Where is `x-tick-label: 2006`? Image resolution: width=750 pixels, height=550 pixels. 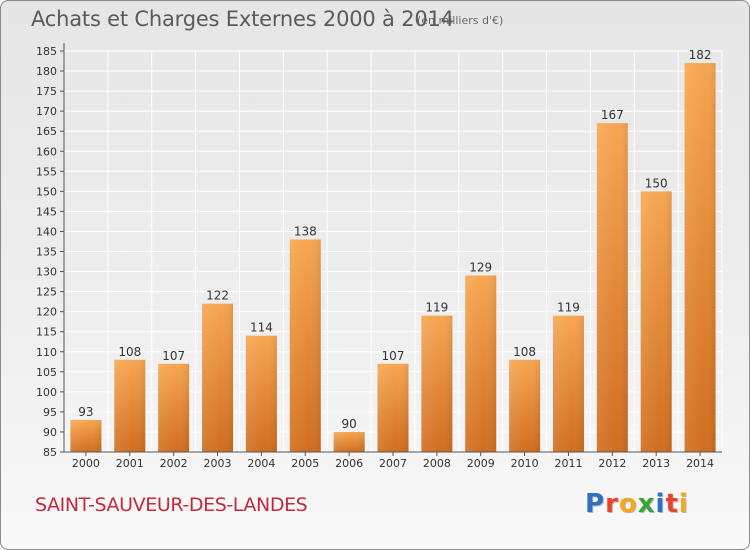
x-tick-label: 2006 is located at coordinates (349, 463).